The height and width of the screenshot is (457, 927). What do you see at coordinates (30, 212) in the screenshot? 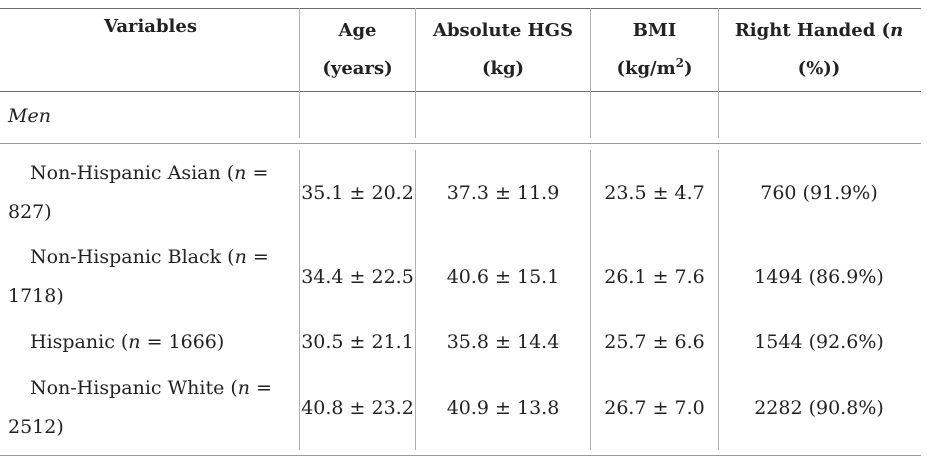
I see `row-1-variable-line2: 827)` at bounding box center [30, 212].